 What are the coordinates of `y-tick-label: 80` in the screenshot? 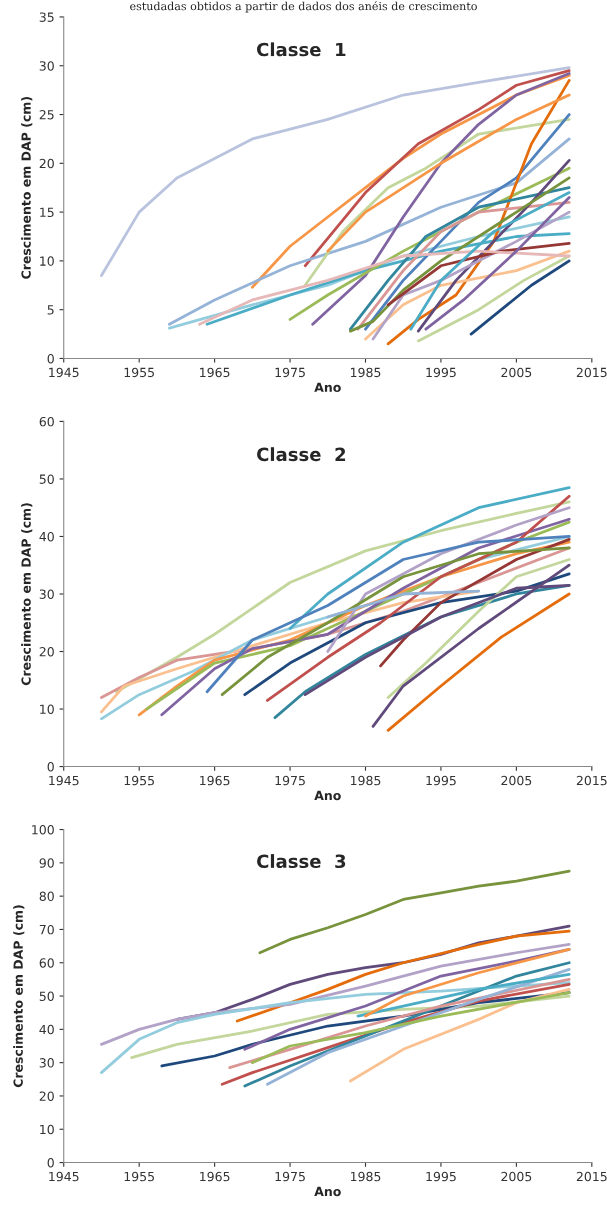 It's located at (46, 896).